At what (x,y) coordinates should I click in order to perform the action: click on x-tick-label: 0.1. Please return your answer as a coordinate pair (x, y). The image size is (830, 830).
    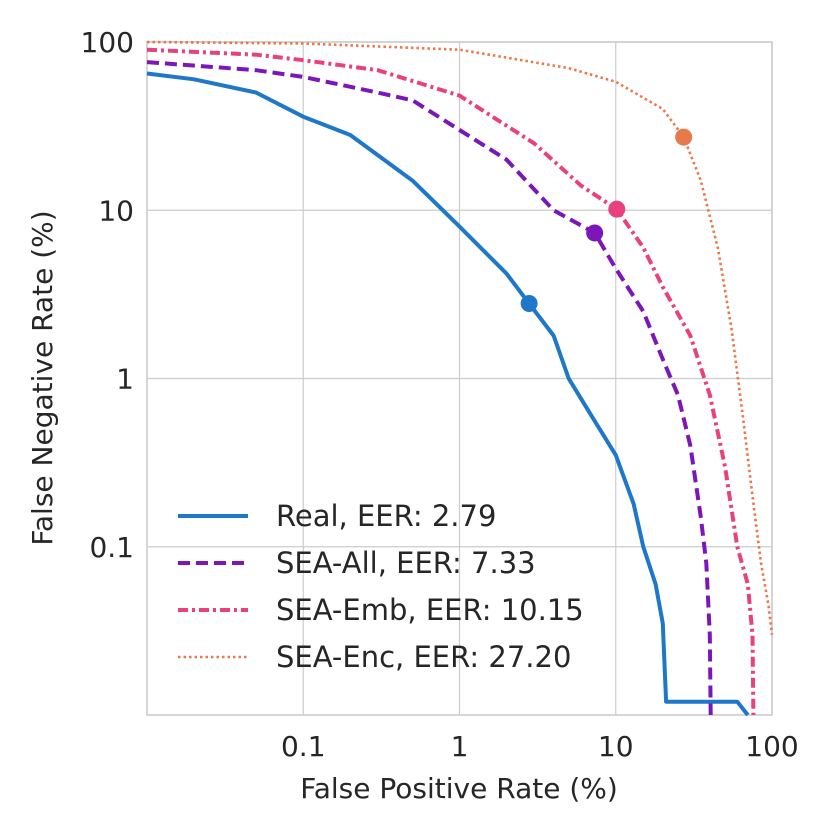
    Looking at the image, I should click on (303, 746).